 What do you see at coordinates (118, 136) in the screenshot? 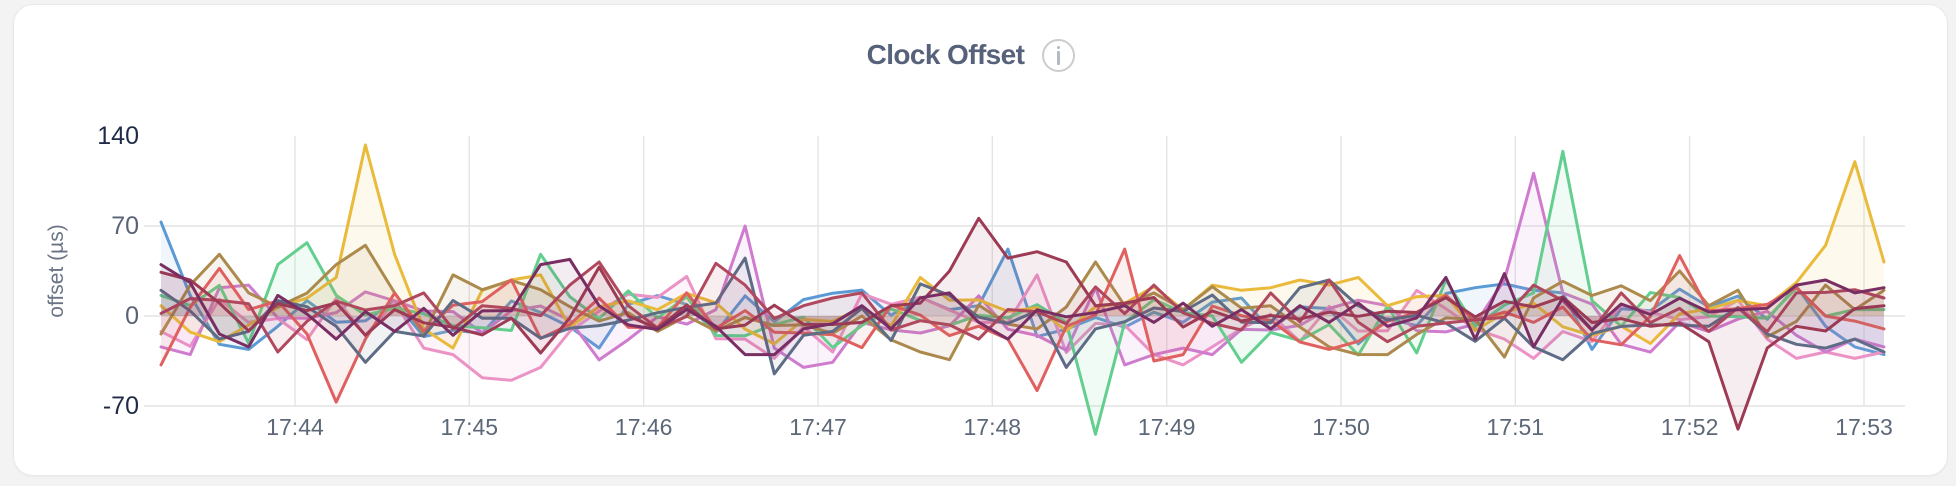
I see `svg-text: 140` at bounding box center [118, 136].